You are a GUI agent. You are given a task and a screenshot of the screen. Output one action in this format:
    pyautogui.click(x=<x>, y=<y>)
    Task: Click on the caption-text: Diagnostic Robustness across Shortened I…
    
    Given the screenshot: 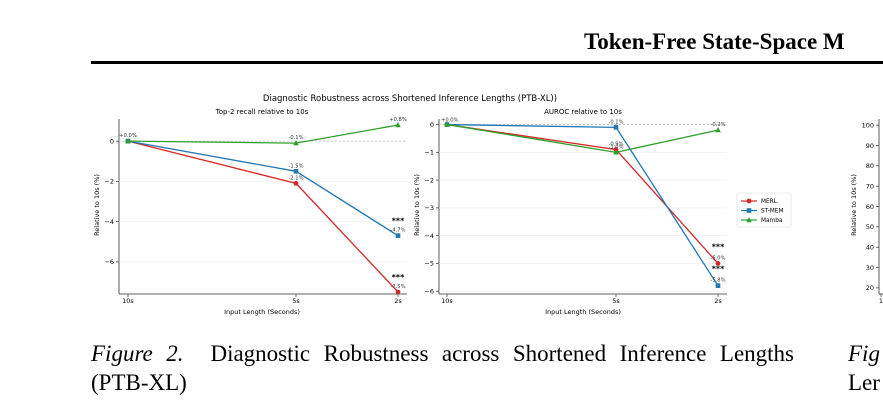 What is the action you would take?
    pyautogui.click(x=442, y=368)
    